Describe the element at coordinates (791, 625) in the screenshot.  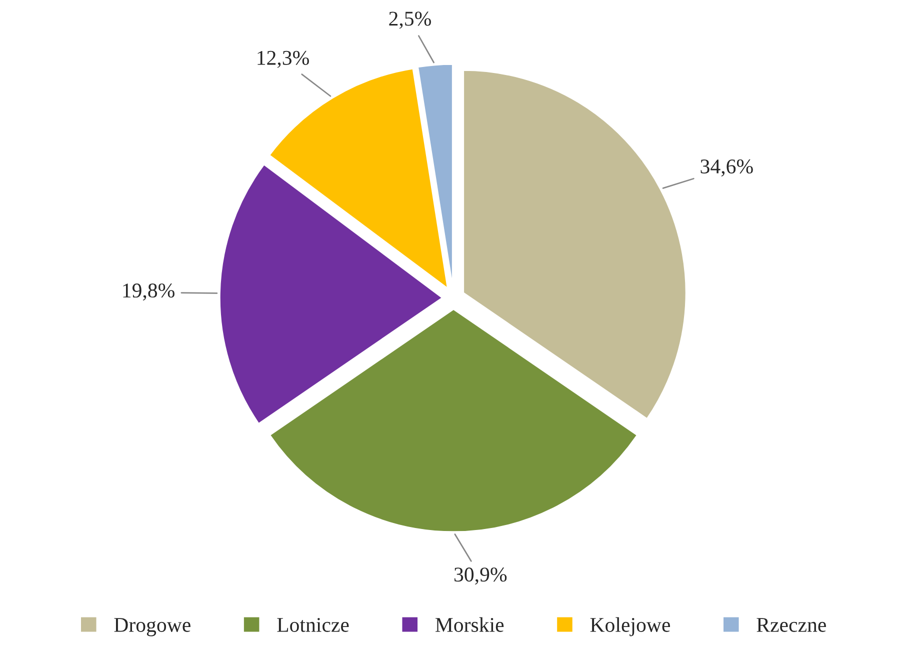
I see `legend-label: Rzeczne` at that location.